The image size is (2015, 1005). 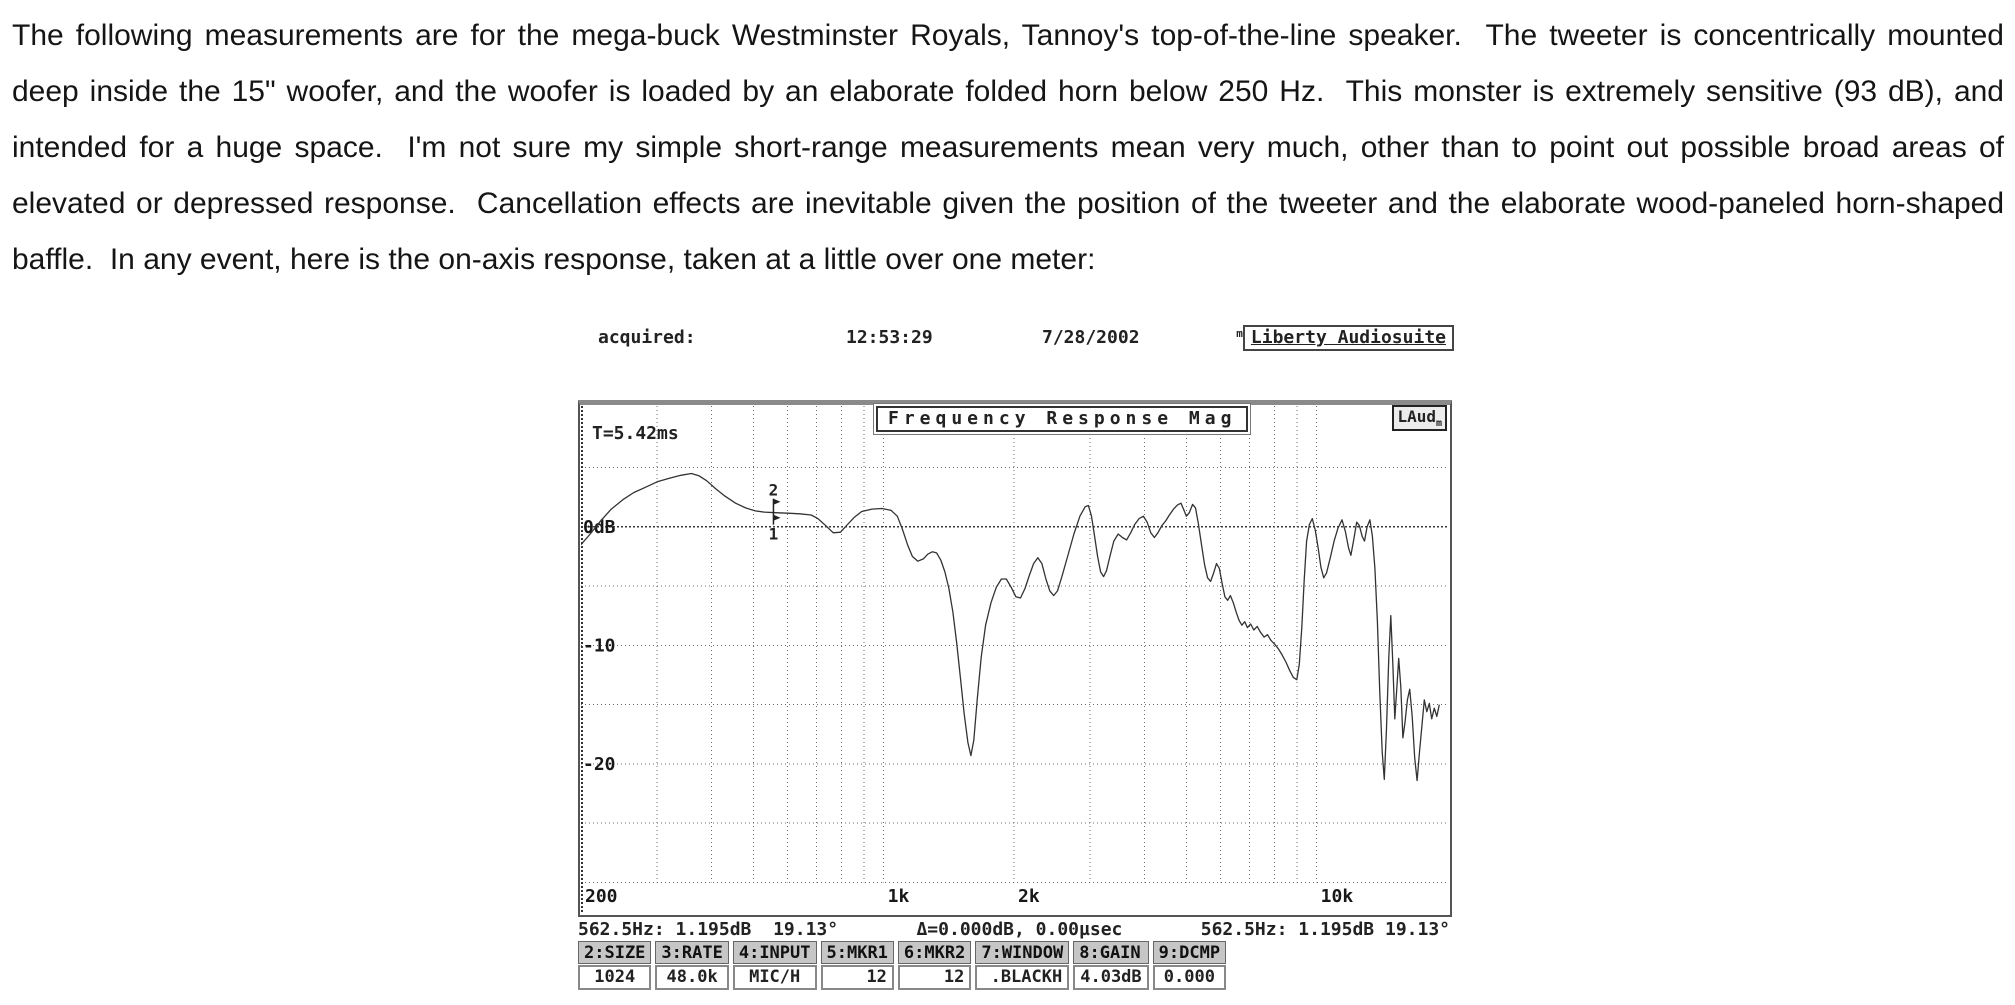 I want to click on menu-value: .BLACKH, so click(x=1022, y=977).